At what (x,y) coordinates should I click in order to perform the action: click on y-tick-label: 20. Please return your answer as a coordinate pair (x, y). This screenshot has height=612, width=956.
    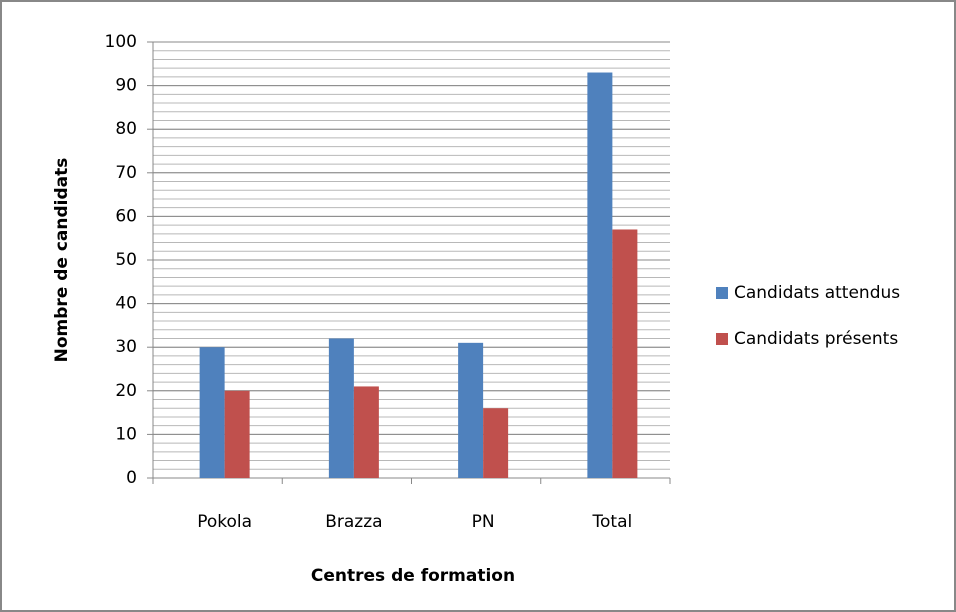
    Looking at the image, I should click on (126, 391).